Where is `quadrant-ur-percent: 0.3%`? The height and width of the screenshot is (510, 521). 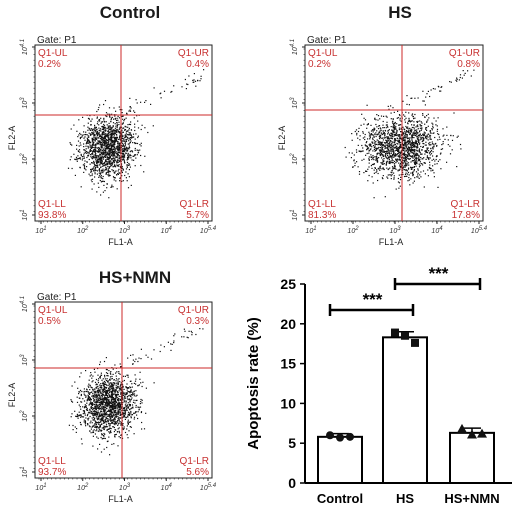 quadrant-ur-percent: 0.3% is located at coordinates (197, 321).